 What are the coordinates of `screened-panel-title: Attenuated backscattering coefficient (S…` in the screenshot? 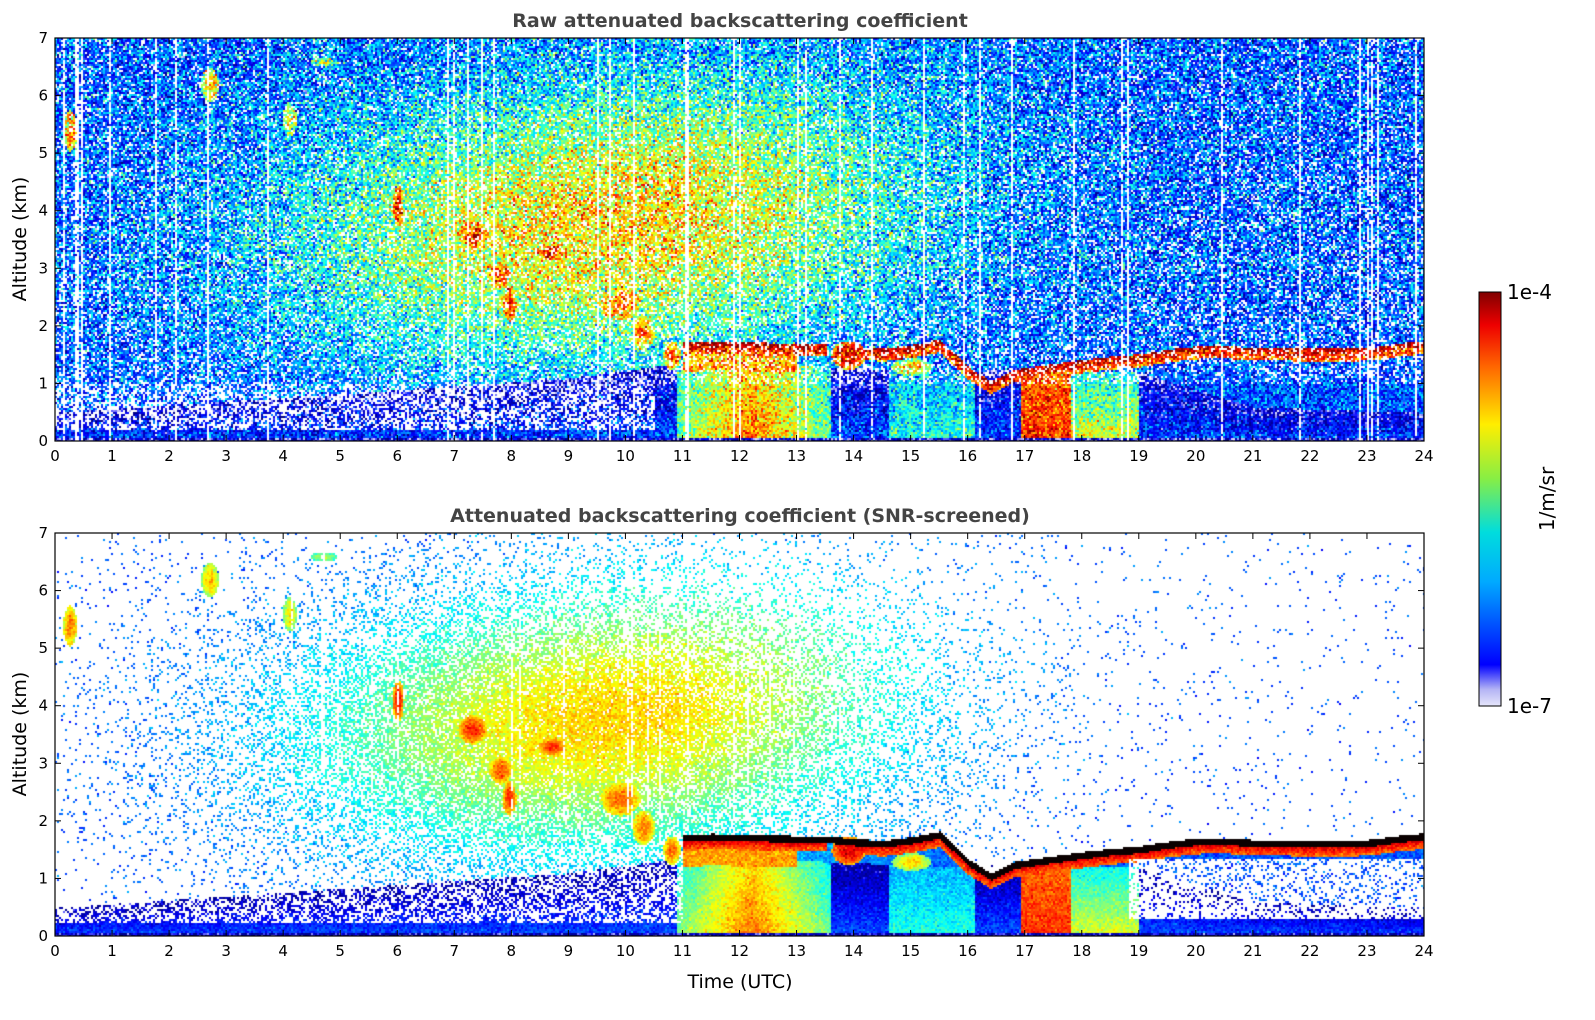 It's located at (740, 516).